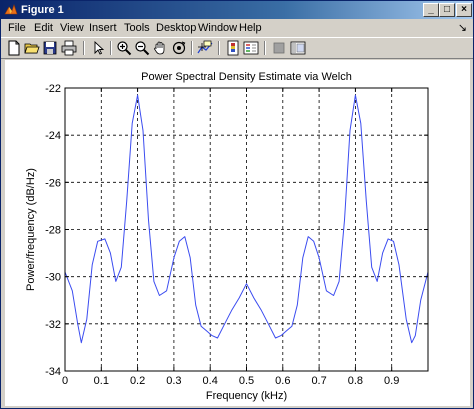 The height and width of the screenshot is (409, 474). I want to click on menu-edit: Edit, so click(43, 28).